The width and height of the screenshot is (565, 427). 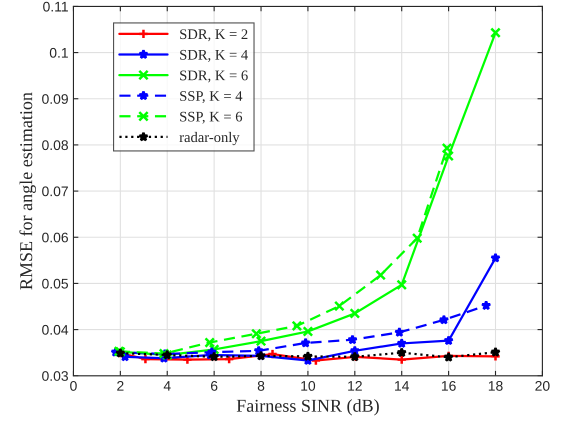 I want to click on legend-label: radar-only, so click(x=209, y=139).